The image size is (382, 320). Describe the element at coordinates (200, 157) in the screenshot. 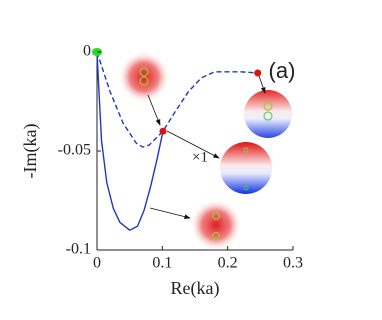

I see `scale-note: ×1` at that location.